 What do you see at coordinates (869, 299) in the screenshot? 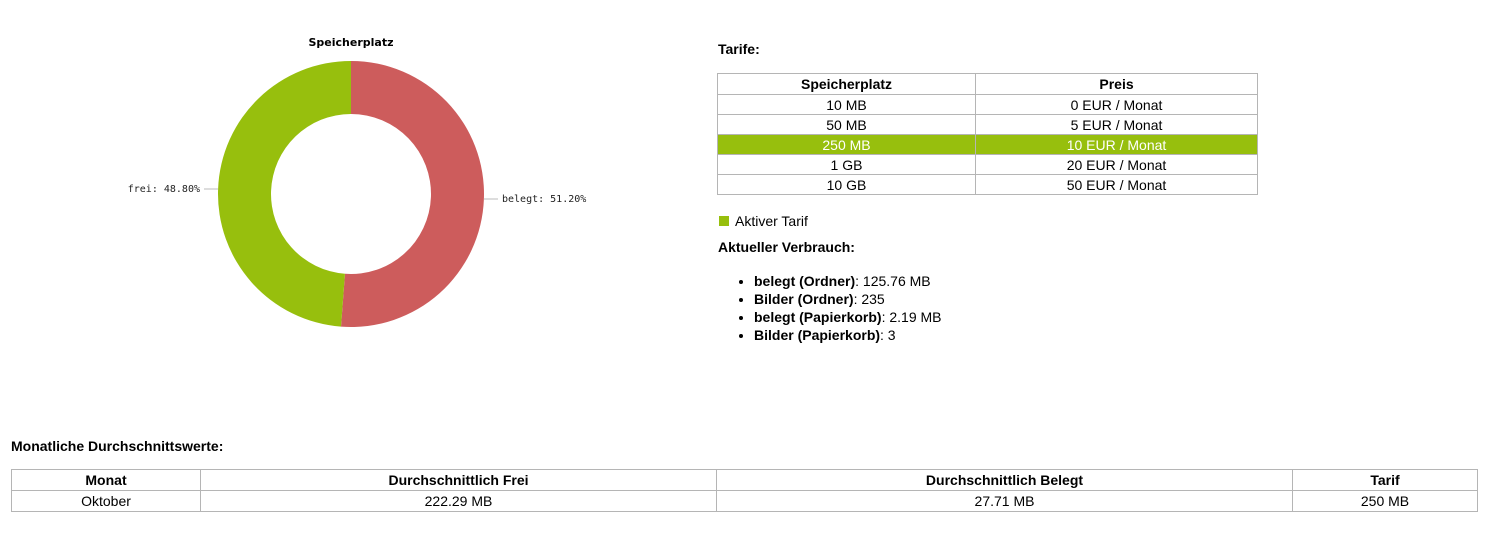
I see `usage-value: : 235` at bounding box center [869, 299].